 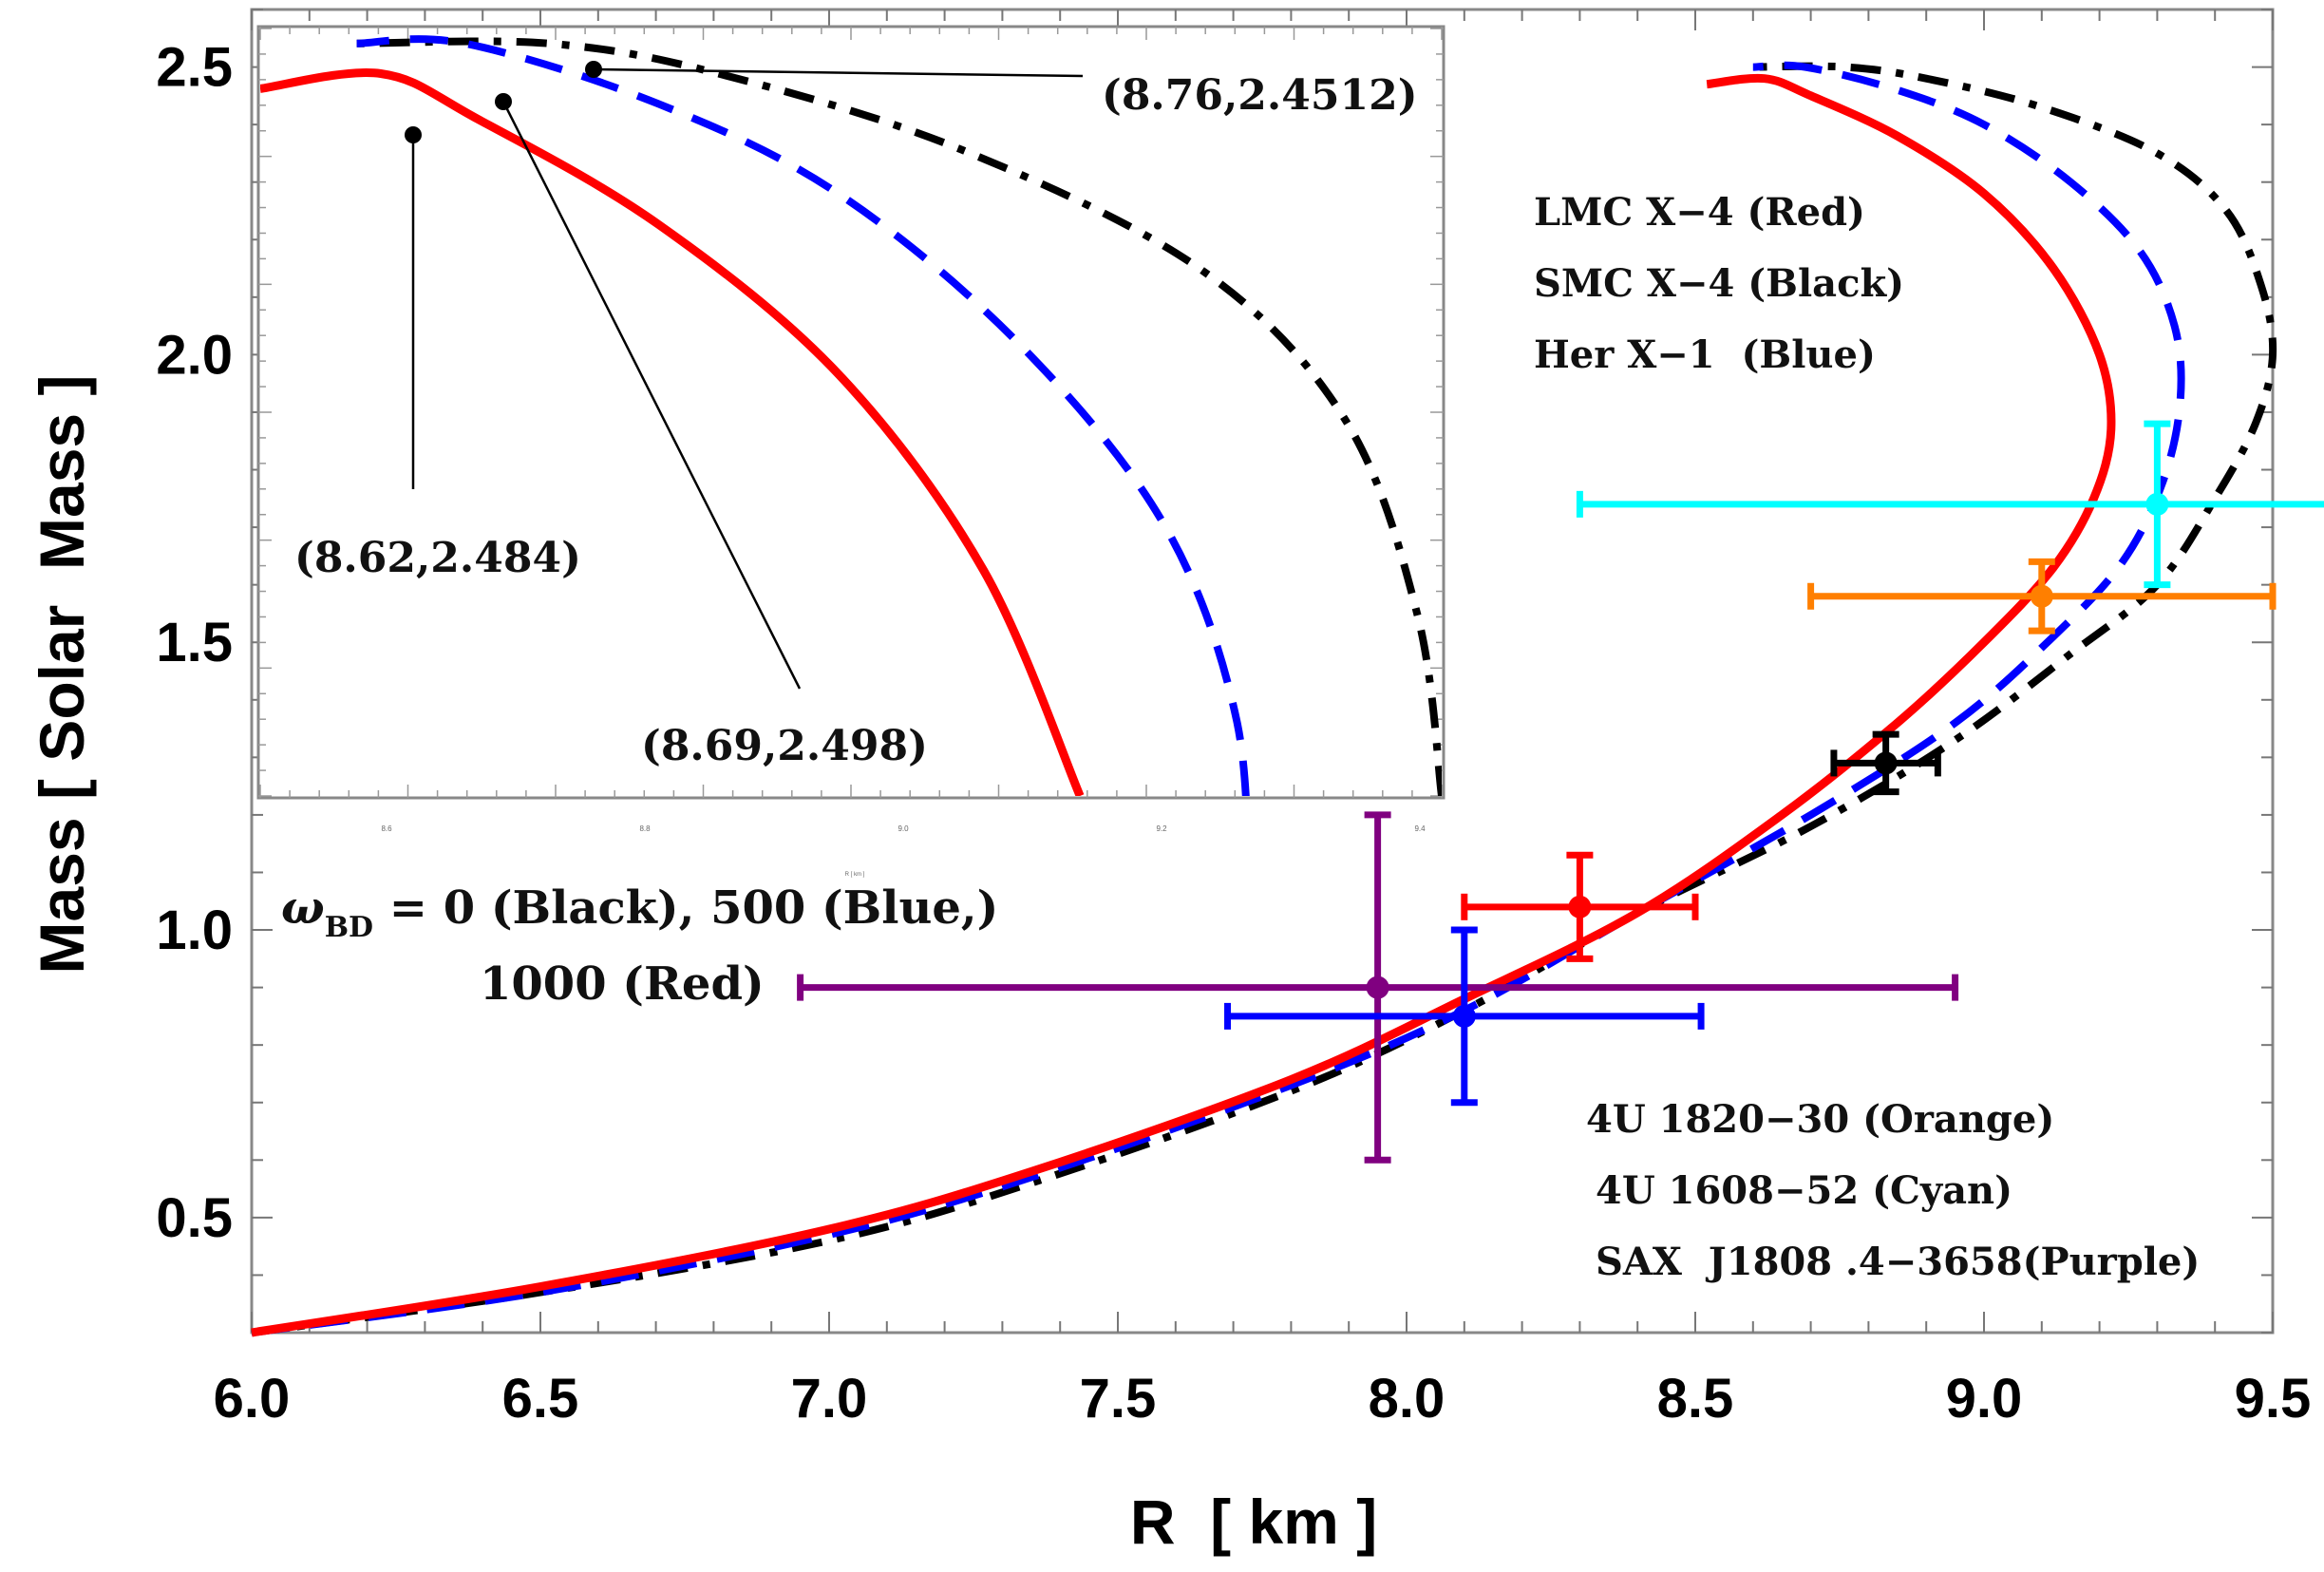 I want to click on omega-symbol: ω, so click(x=303, y=908).